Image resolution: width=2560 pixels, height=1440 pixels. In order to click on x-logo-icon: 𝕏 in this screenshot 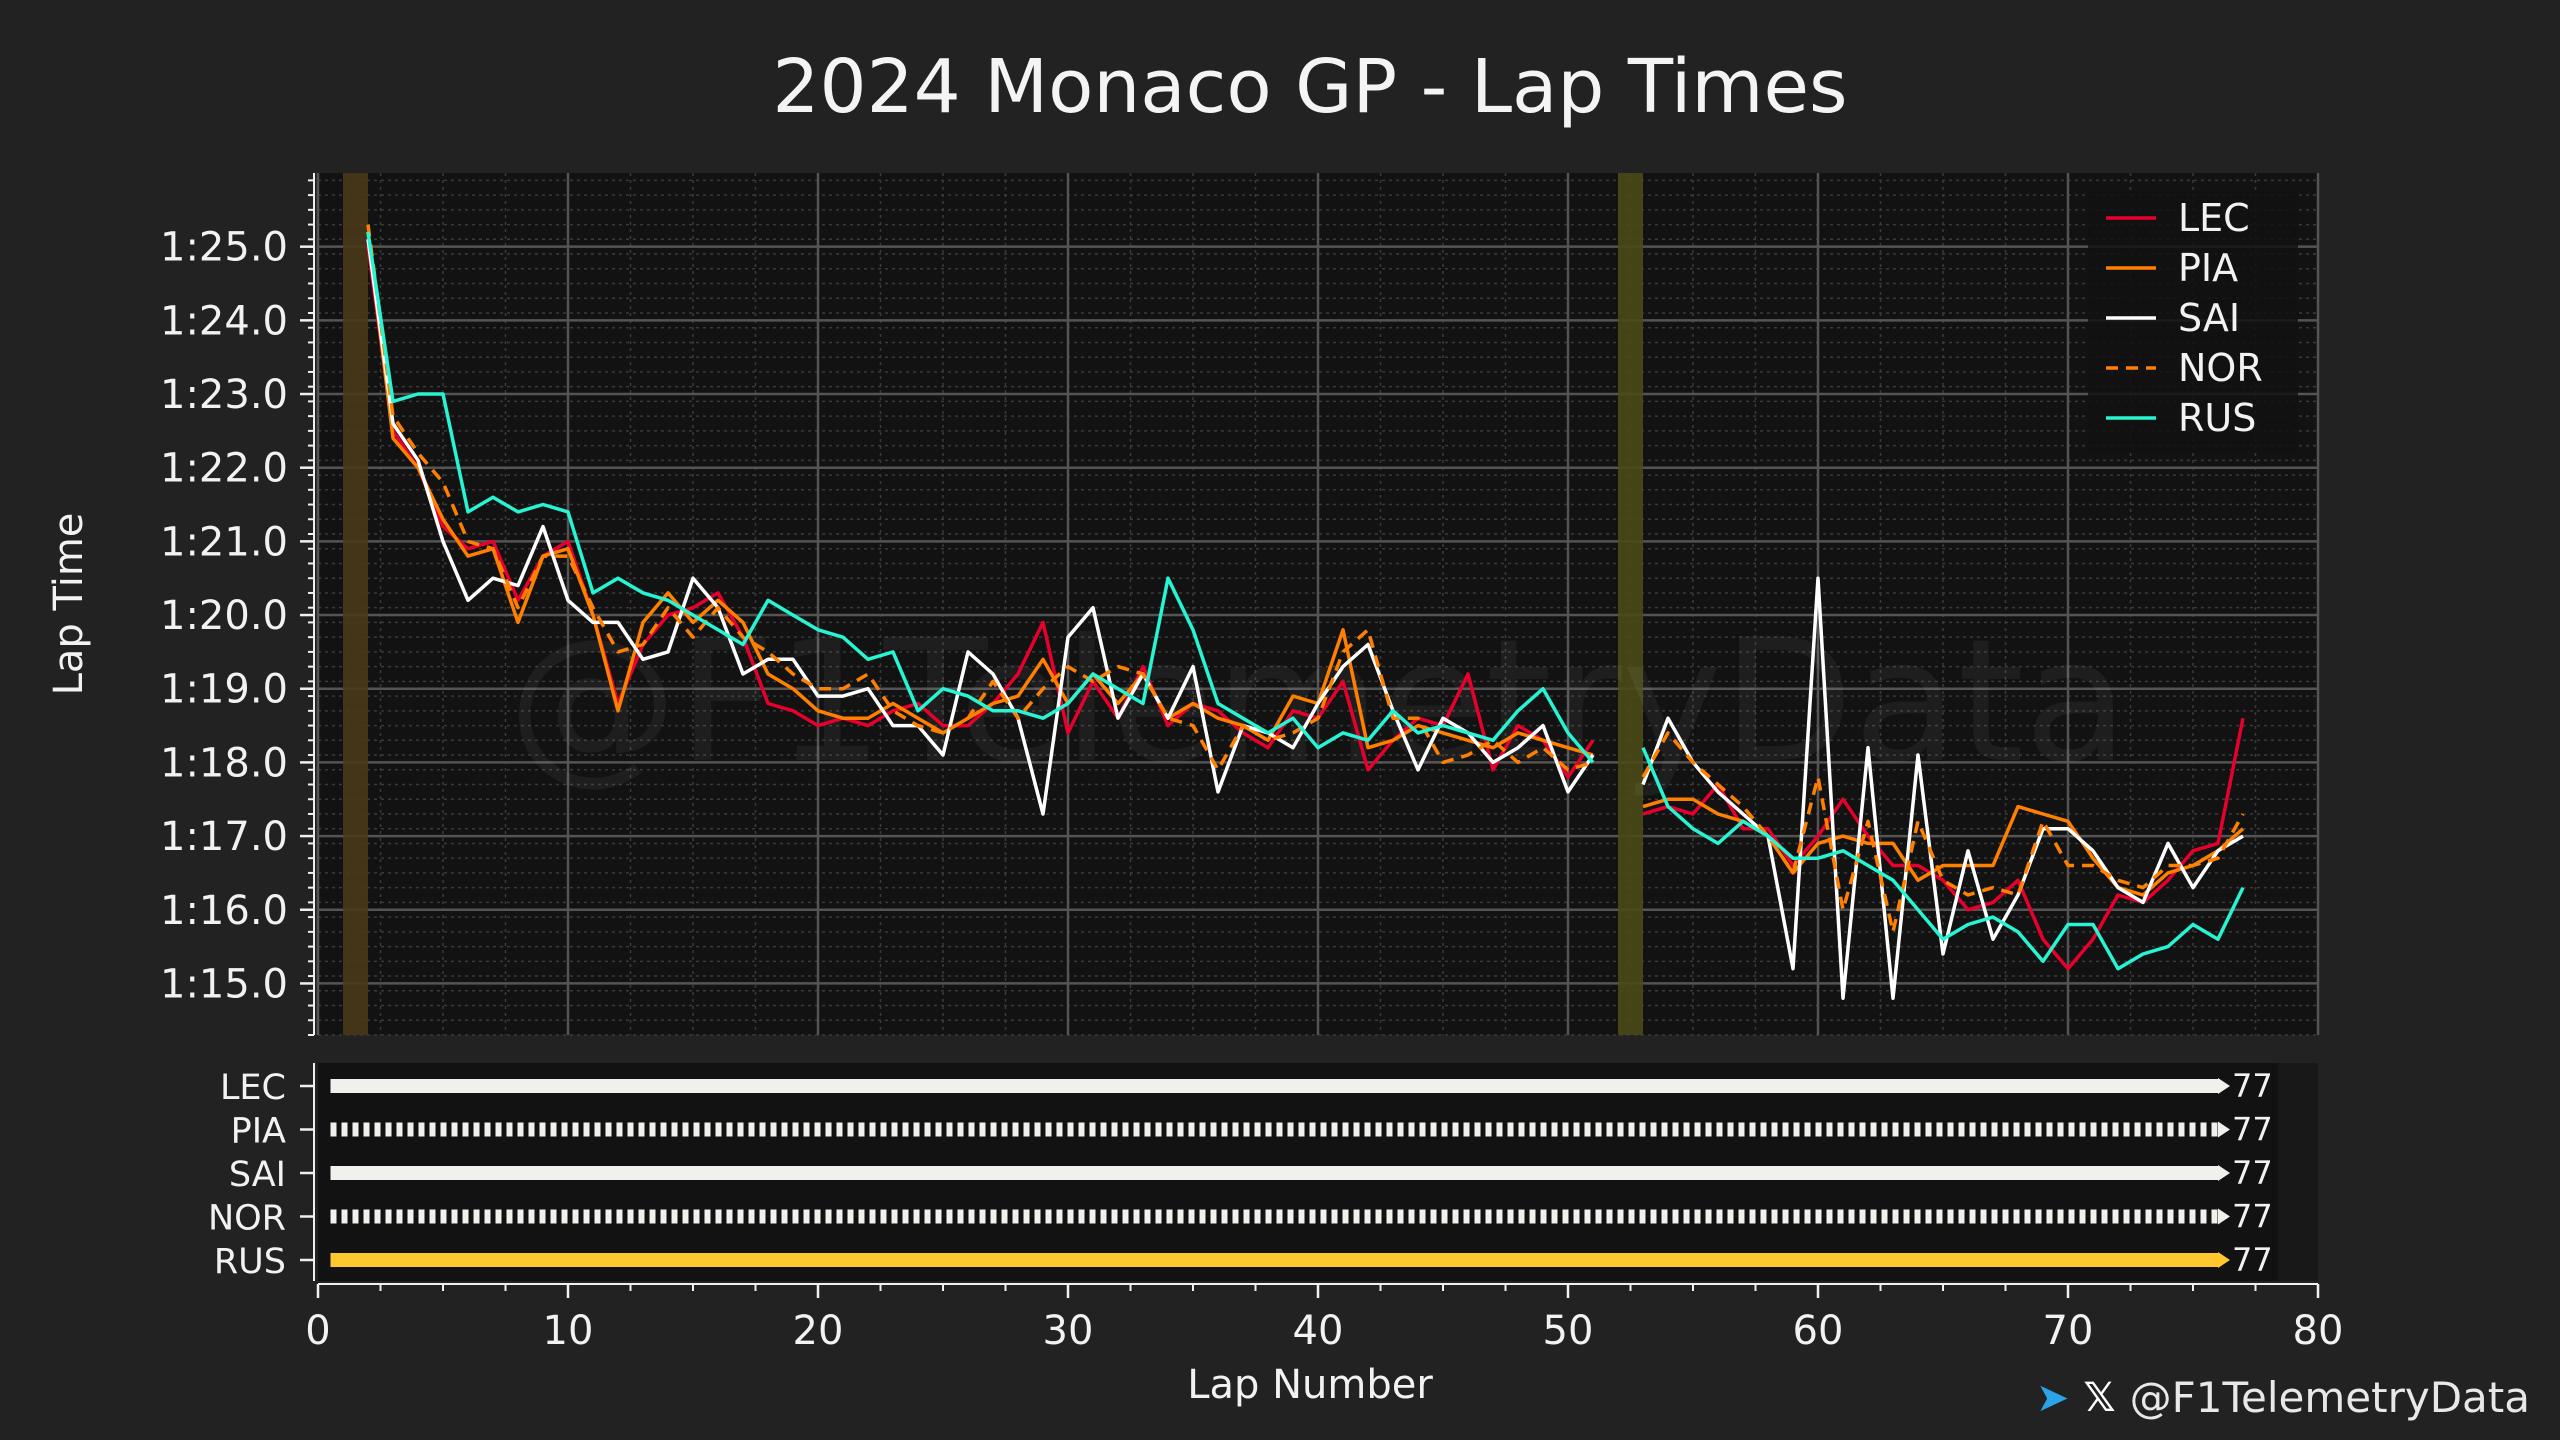, I will do `click(2099, 1397)`.